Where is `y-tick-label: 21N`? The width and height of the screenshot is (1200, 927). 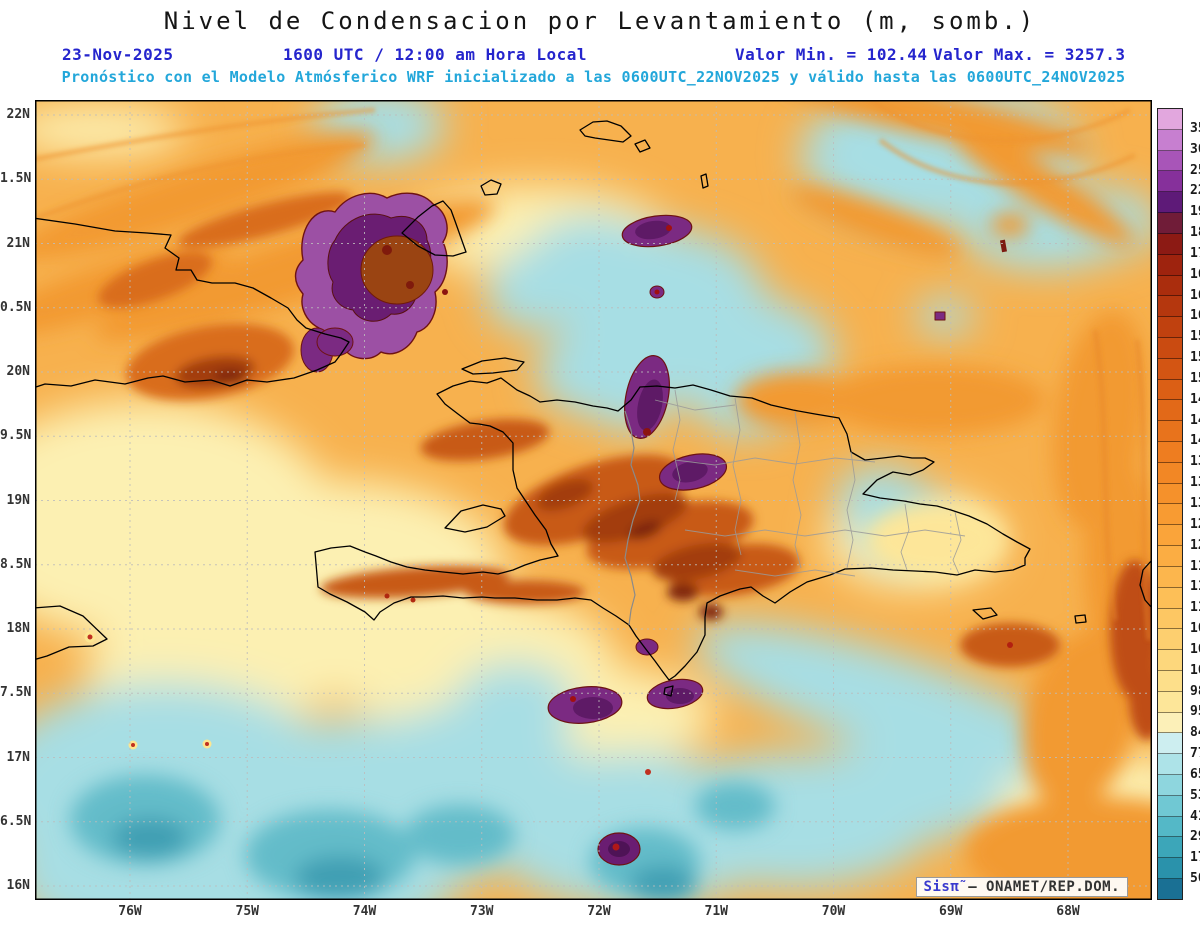
y-tick-label: 21N is located at coordinates (18, 243).